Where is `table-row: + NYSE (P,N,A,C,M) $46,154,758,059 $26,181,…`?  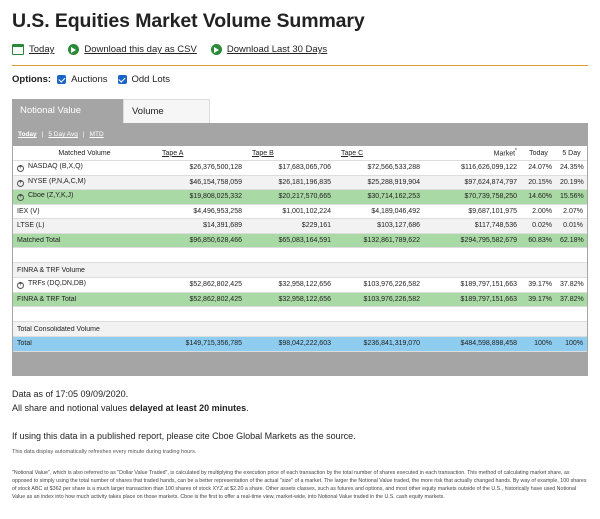
table-row: + NYSE (P,N,A,C,M) $46,154,758,059 $26,181,… is located at coordinates (300, 182).